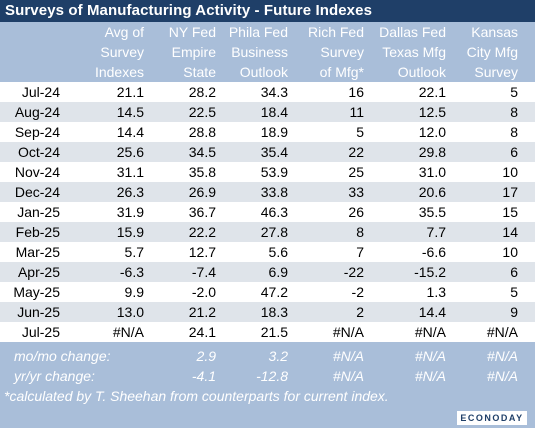 The width and height of the screenshot is (535, 428). What do you see at coordinates (130, 212) in the screenshot?
I see `cell-avg: 31.9` at bounding box center [130, 212].